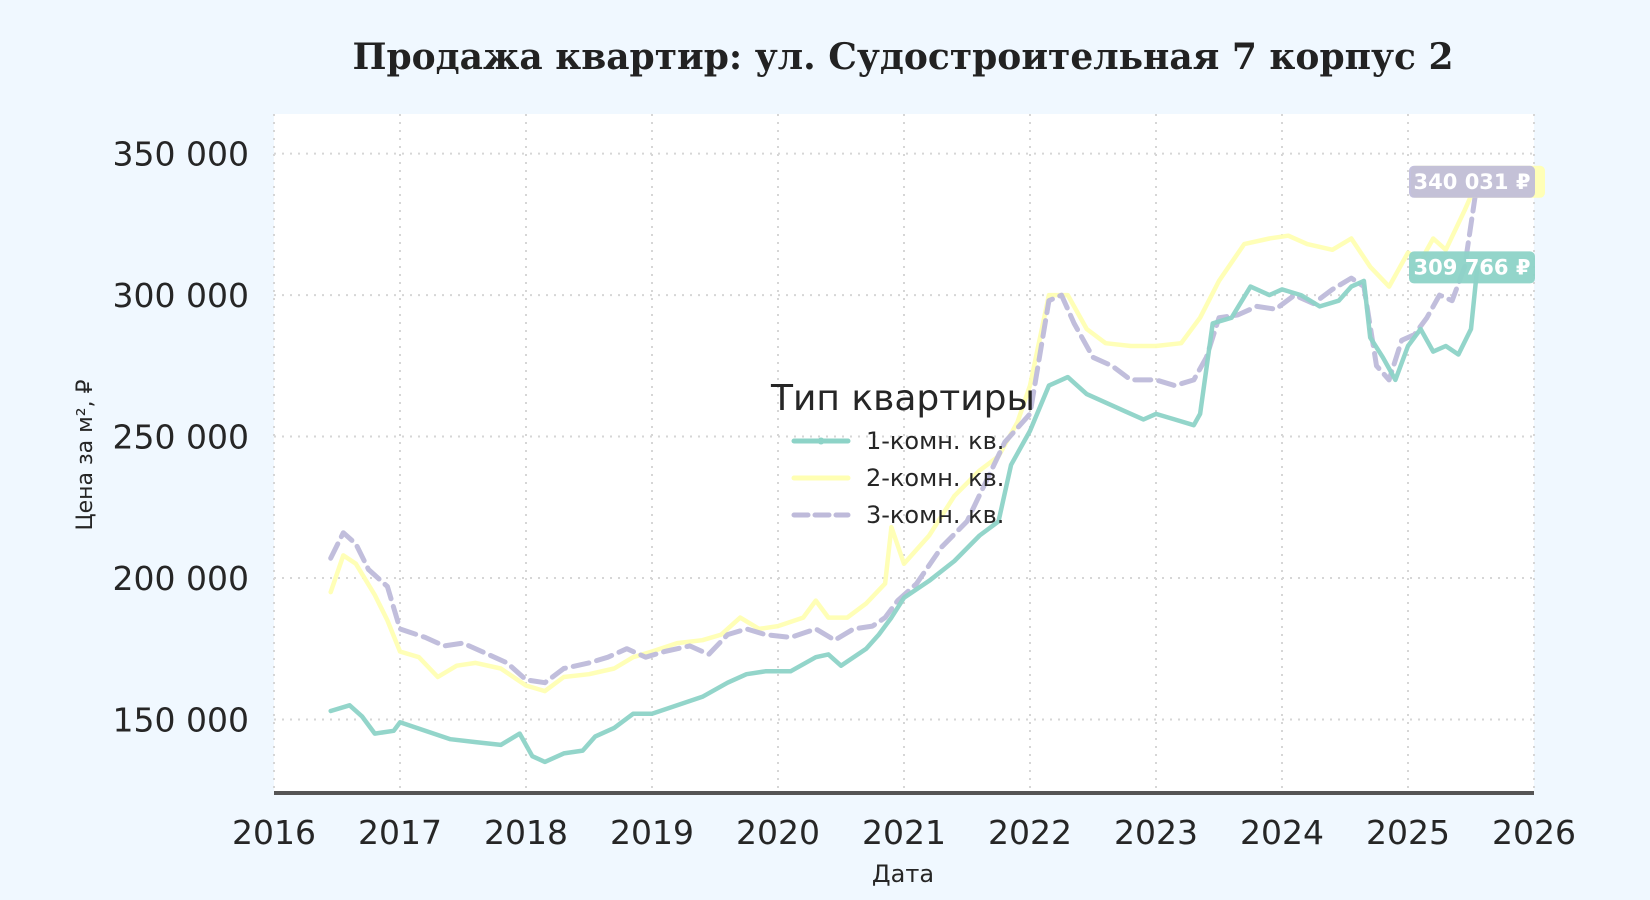 This screenshot has width=1650, height=900. Describe the element at coordinates (935, 478) in the screenshot. I see `legend-entry-label: 2-комн. кв.` at that location.